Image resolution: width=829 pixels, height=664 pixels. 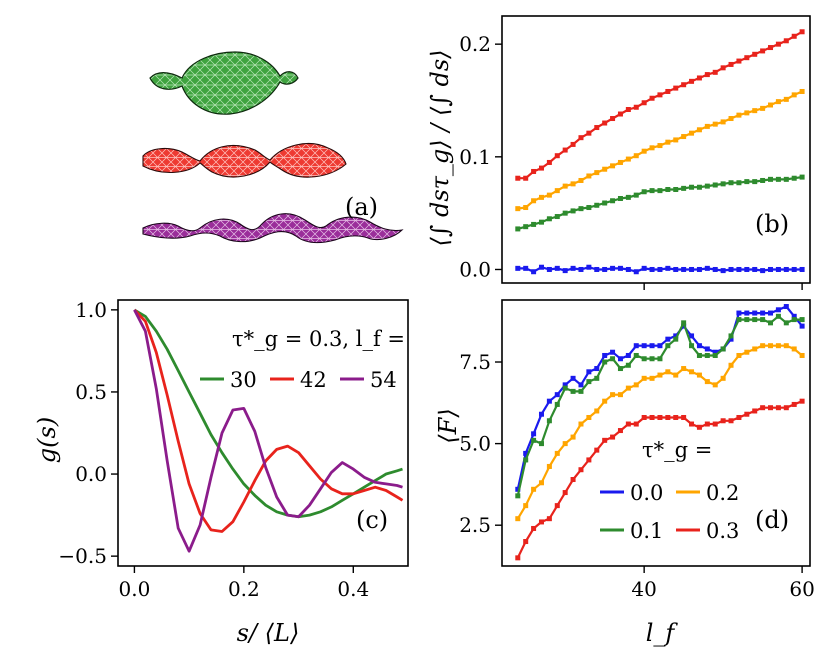 What do you see at coordinates (318, 339) in the screenshot?
I see `panel-c-legend-title: τ*_g = 0.3, l_f =` at bounding box center [318, 339].